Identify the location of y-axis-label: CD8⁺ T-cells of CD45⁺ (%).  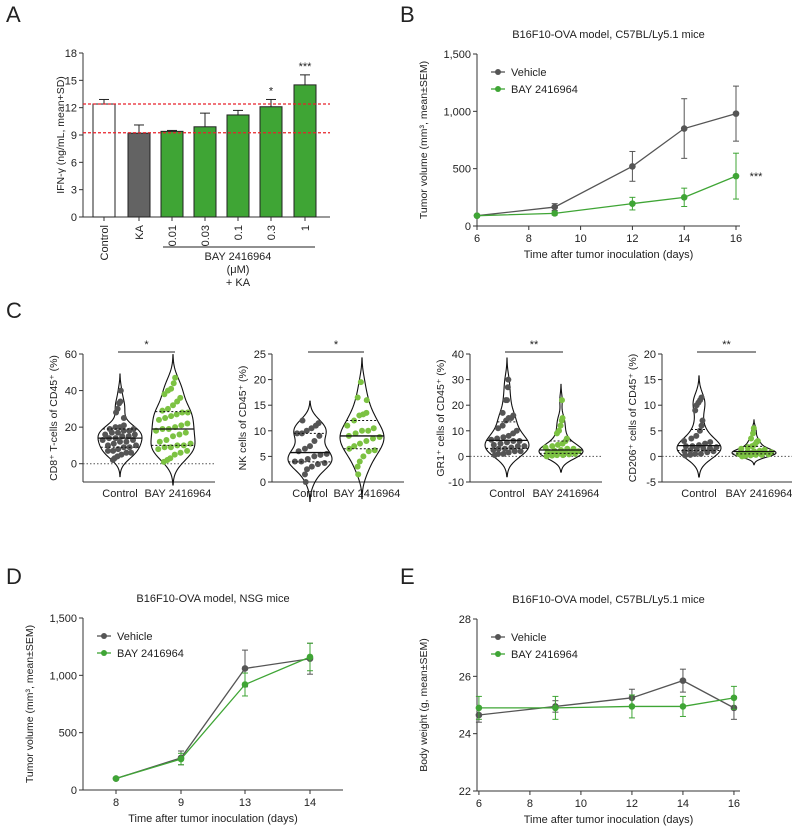
(54, 418).